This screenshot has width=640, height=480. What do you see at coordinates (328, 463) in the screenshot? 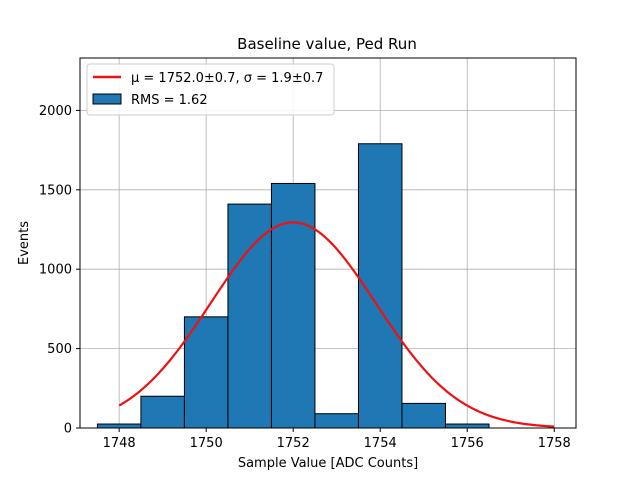
I see `x-axis-label: Sample Value [ADC Counts]` at bounding box center [328, 463].